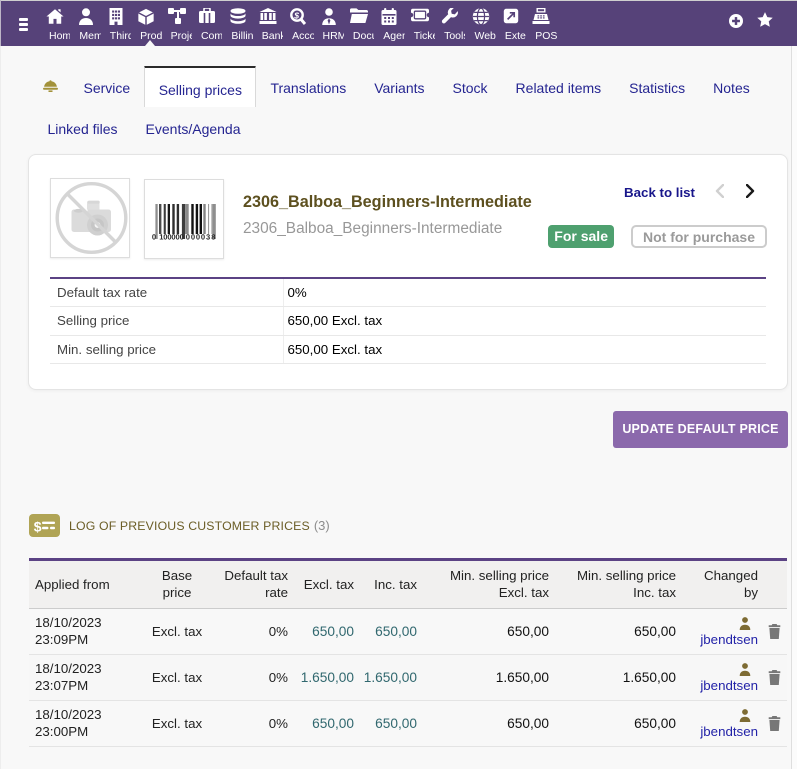  I want to click on svg-text: 8, so click(213, 237).